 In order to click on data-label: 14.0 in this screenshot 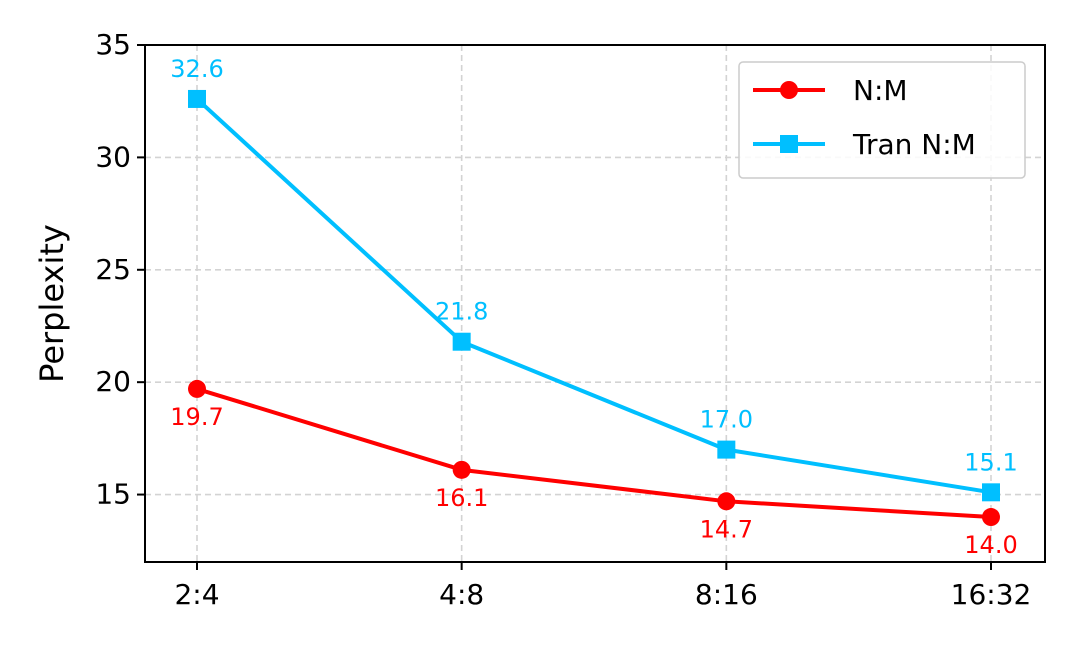, I will do `click(990, 545)`.